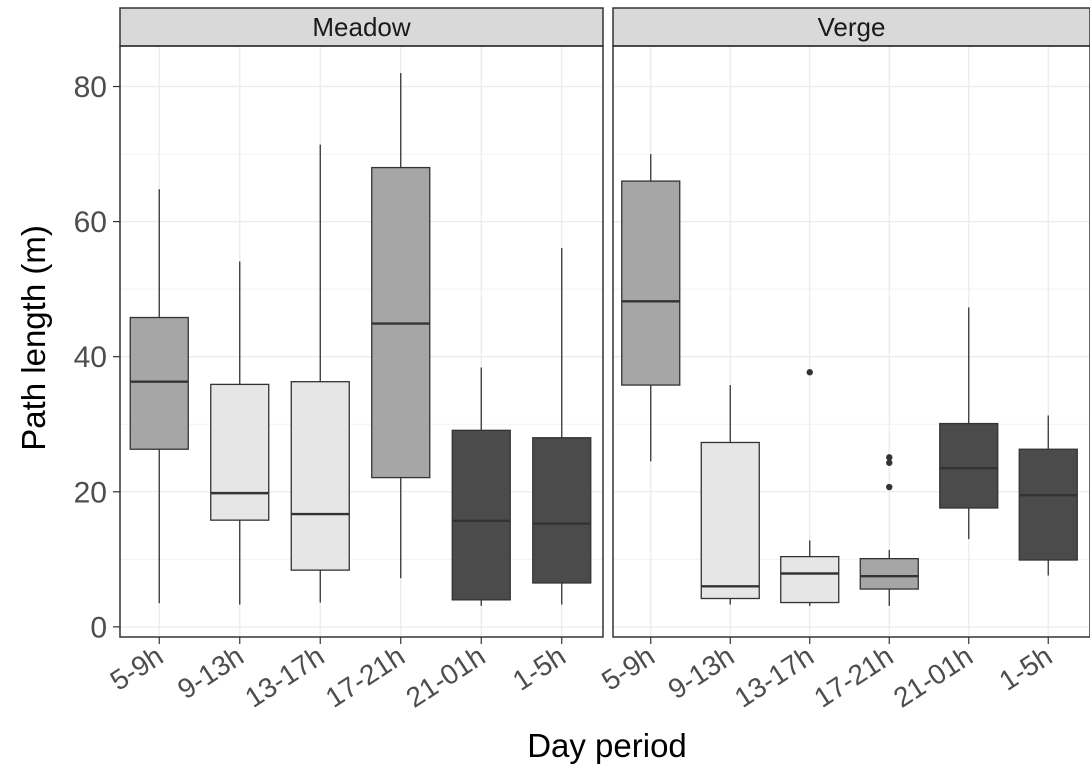  I want to click on facet-title: Verge, so click(852, 27).